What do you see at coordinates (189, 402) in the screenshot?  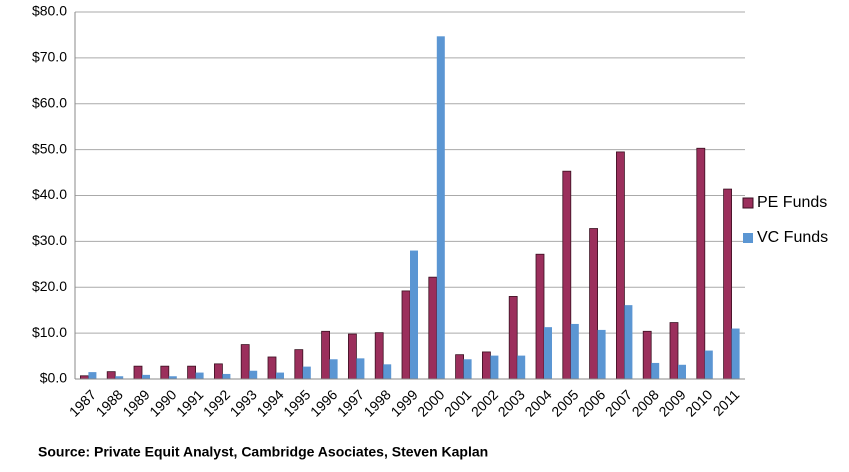 I see `x-tick-label: 1991` at bounding box center [189, 402].